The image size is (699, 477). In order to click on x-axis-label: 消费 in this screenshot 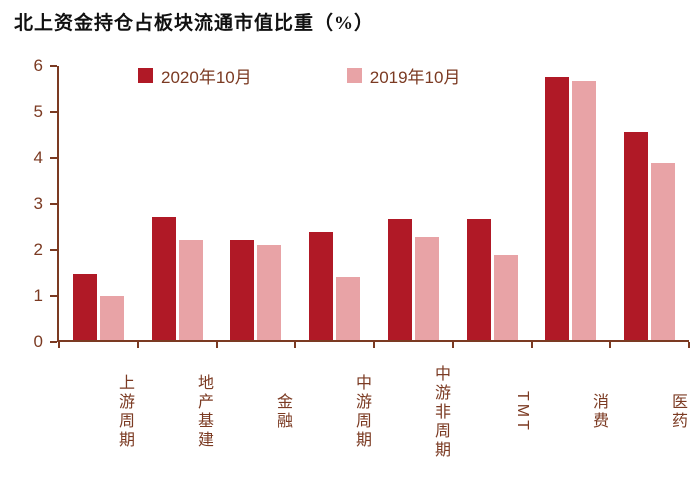, I will do `click(598, 412)`.